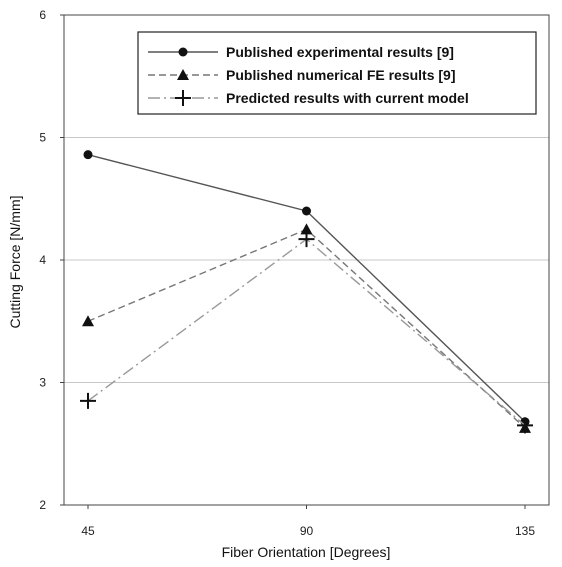 This screenshot has width=562, height=567. I want to click on legend-box, so click(337, 73).